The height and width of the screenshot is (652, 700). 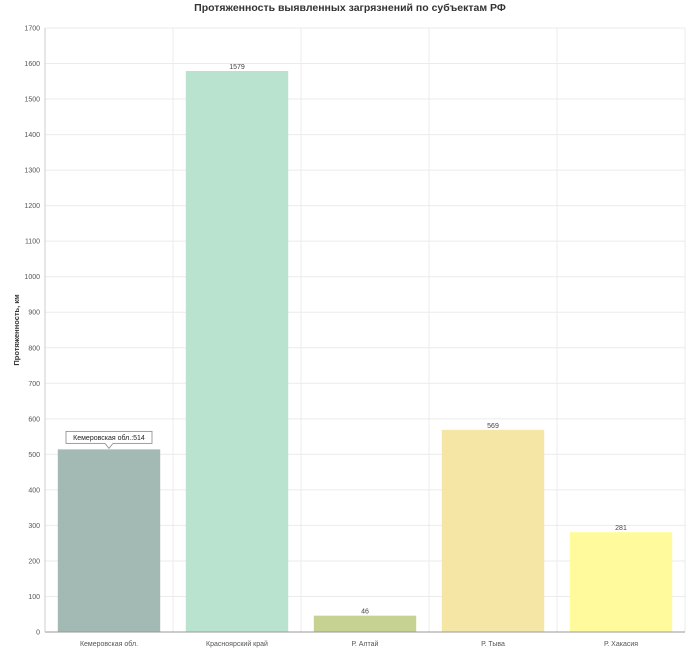 I want to click on y-tick-label: 1600, so click(x=32, y=64).